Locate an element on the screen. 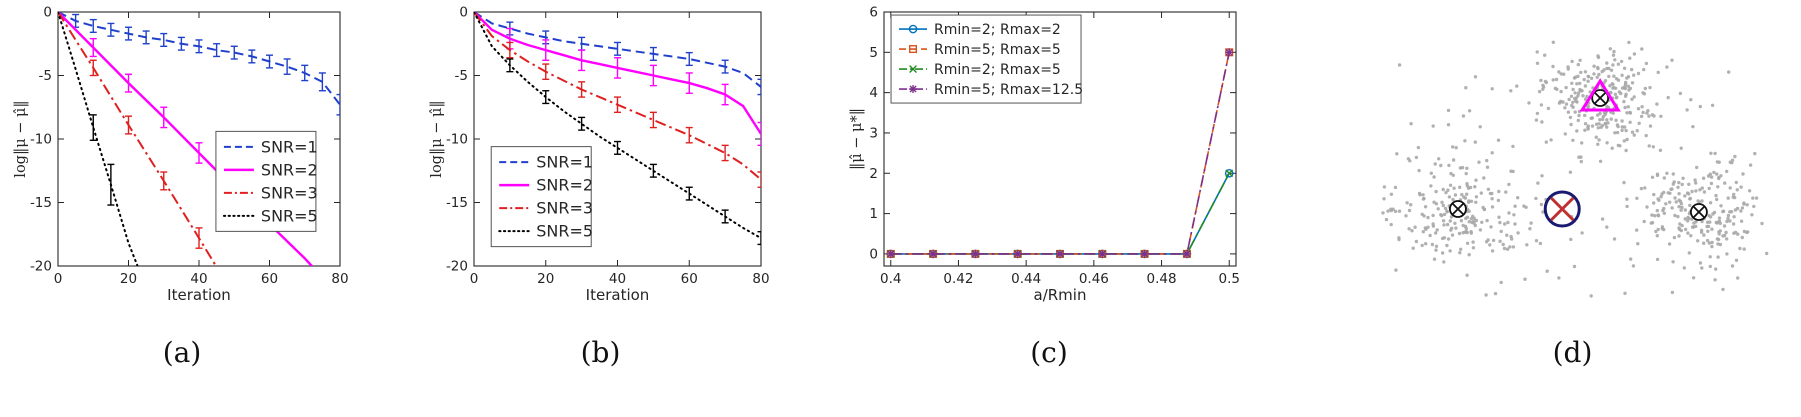 The width and height of the screenshot is (1801, 417). legend-entry: Rmin=5; Rmax=12.5 is located at coordinates (1008, 90).